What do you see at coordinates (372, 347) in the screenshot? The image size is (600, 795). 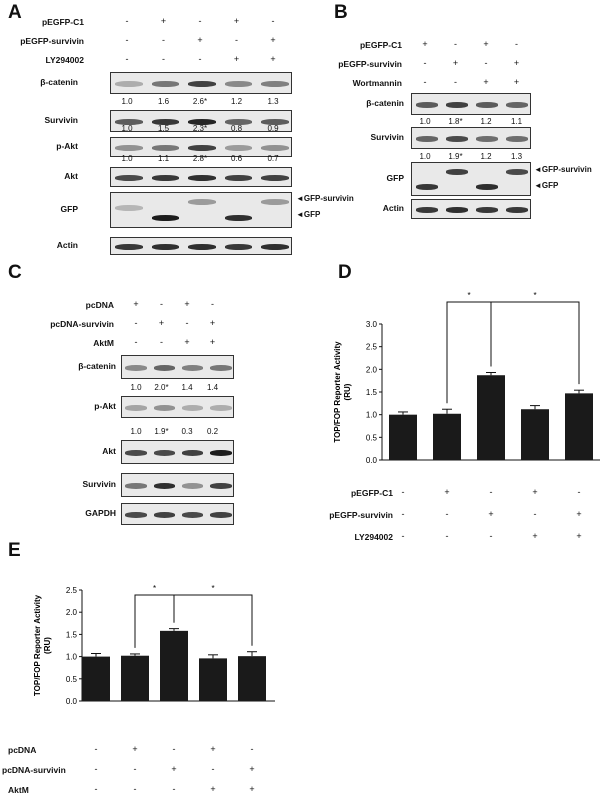 I see `y-tick-label: 2.5` at bounding box center [372, 347].